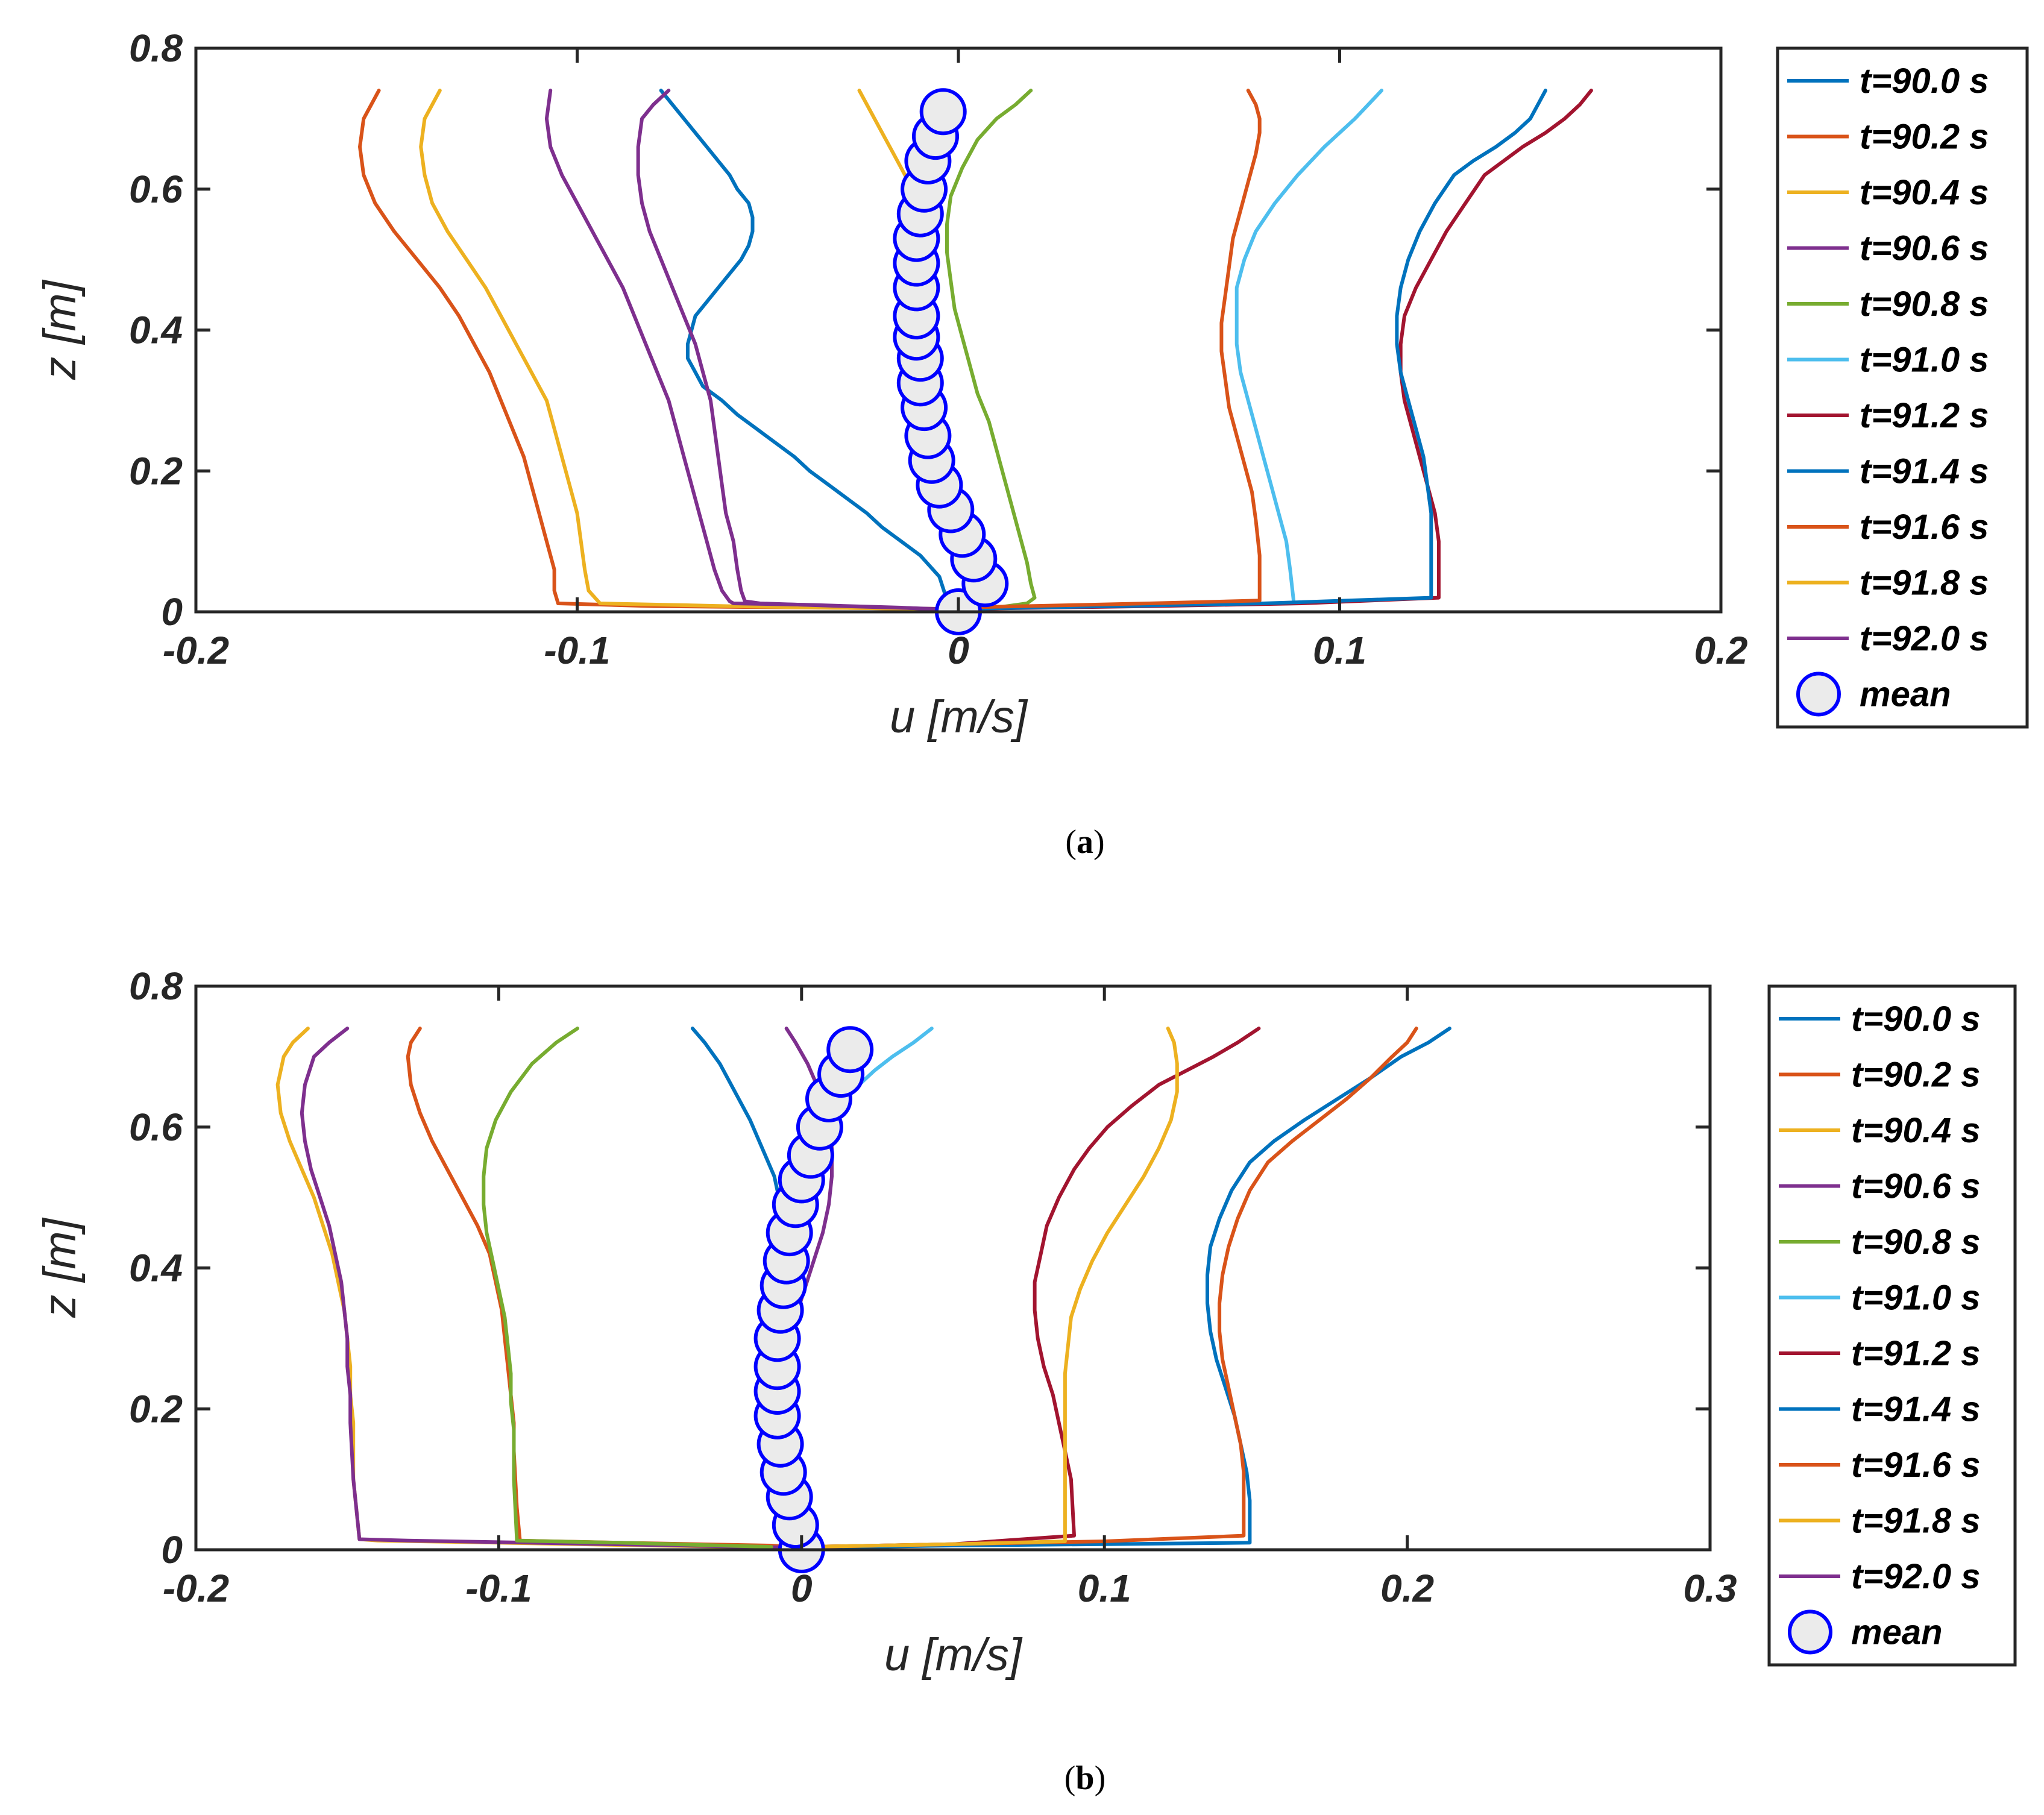 This screenshot has width=2044, height=1815. I want to click on series-line-90.4, so click(689, 350).